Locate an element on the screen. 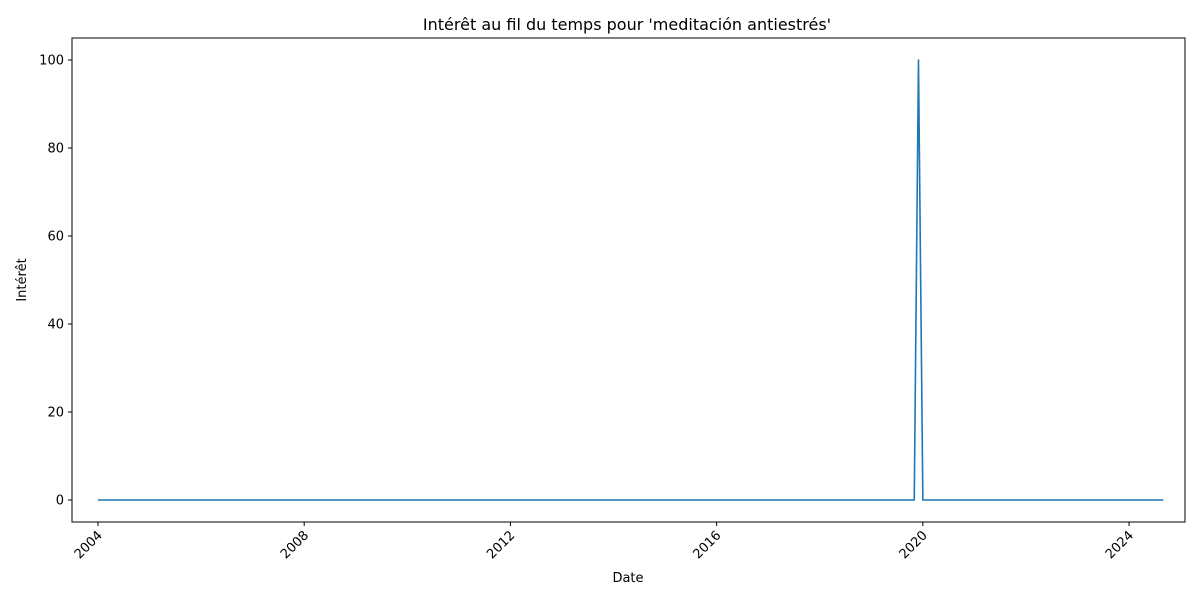 The image size is (1200, 600). x-tick-label: 2016 is located at coordinates (707, 545).